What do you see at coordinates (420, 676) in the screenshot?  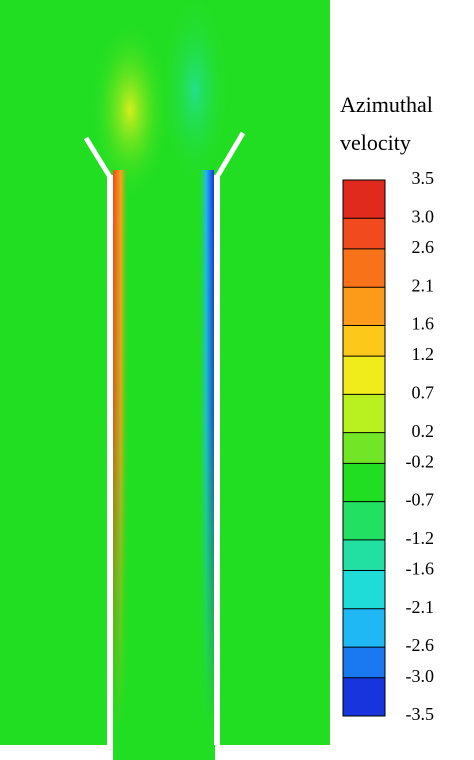 I see `colorbar-tick-label: -3.0` at bounding box center [420, 676].